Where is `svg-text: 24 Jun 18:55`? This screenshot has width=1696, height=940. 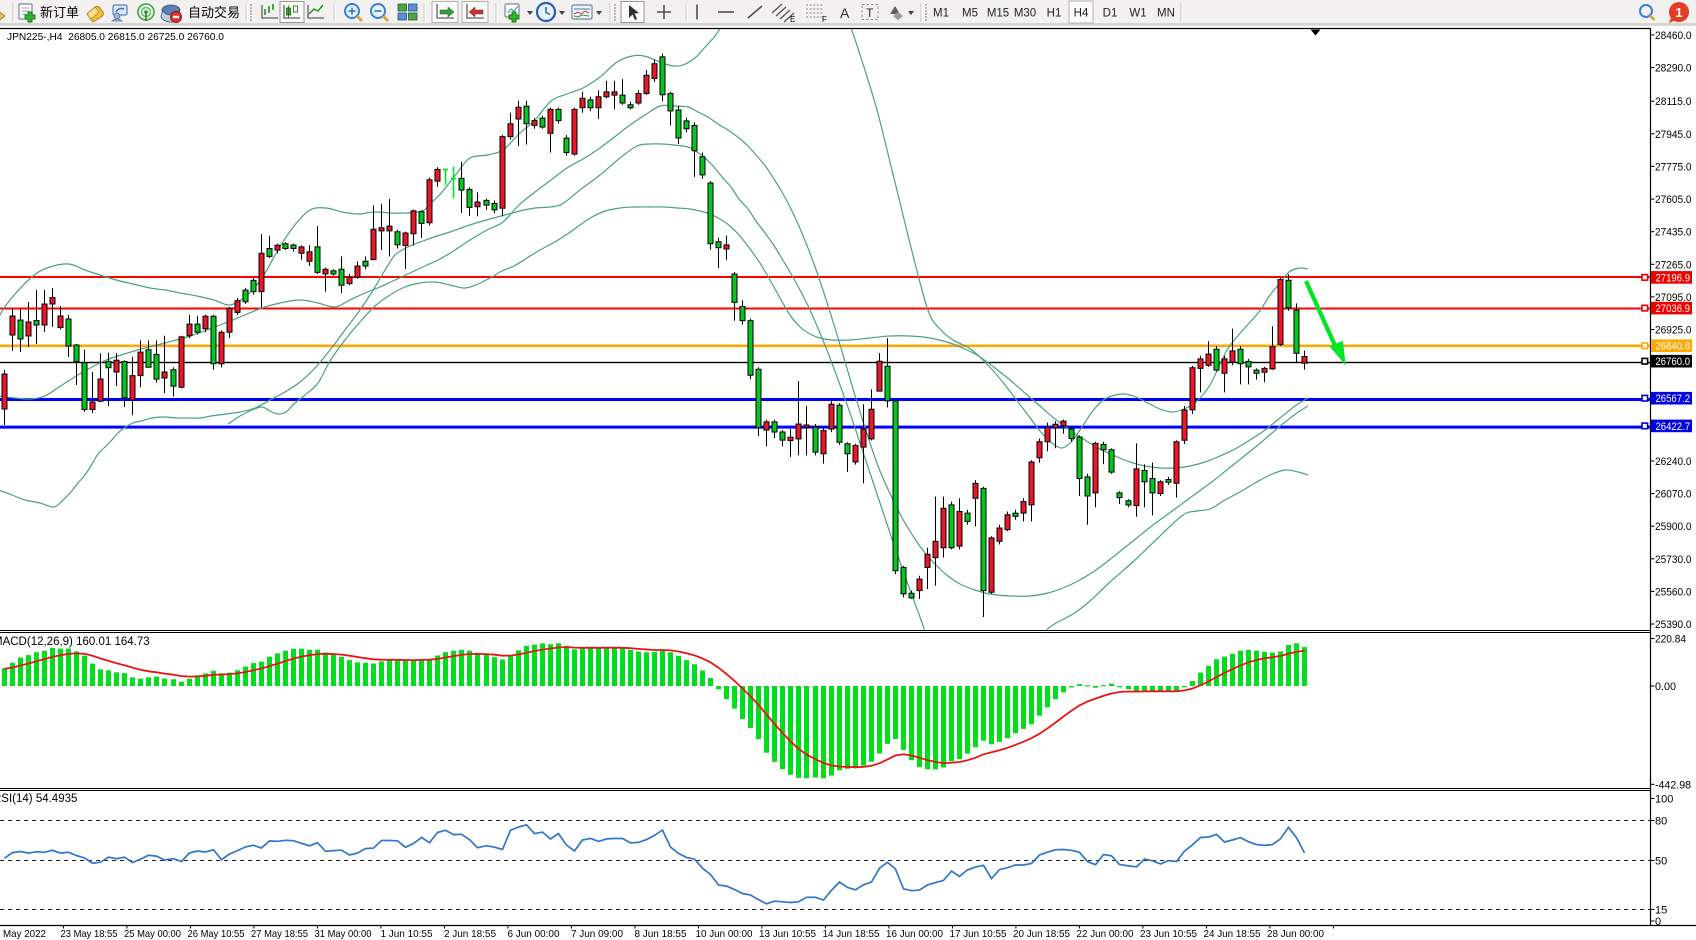 svg-text: 24 Jun 18:55 is located at coordinates (1232, 934).